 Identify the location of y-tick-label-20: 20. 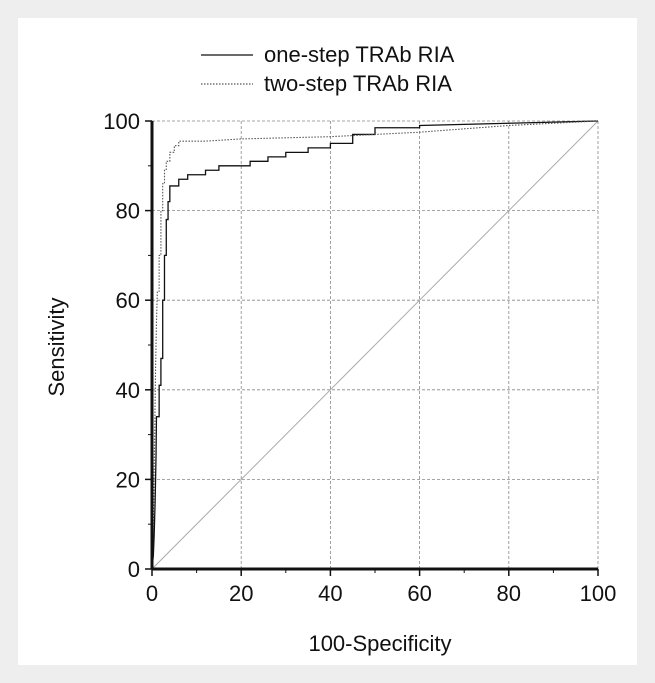
(128, 479).